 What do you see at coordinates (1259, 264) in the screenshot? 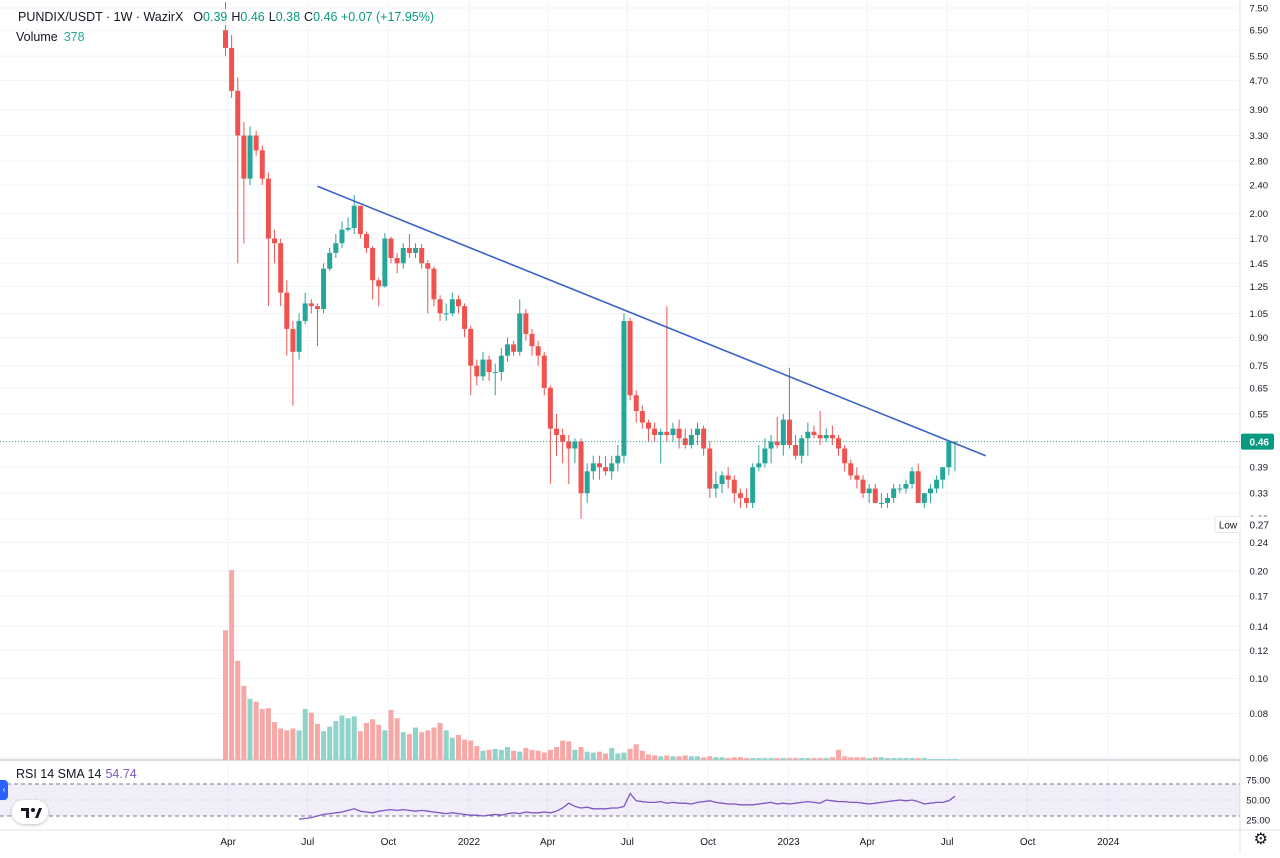
I see `price-axis-label: 1.45` at bounding box center [1259, 264].